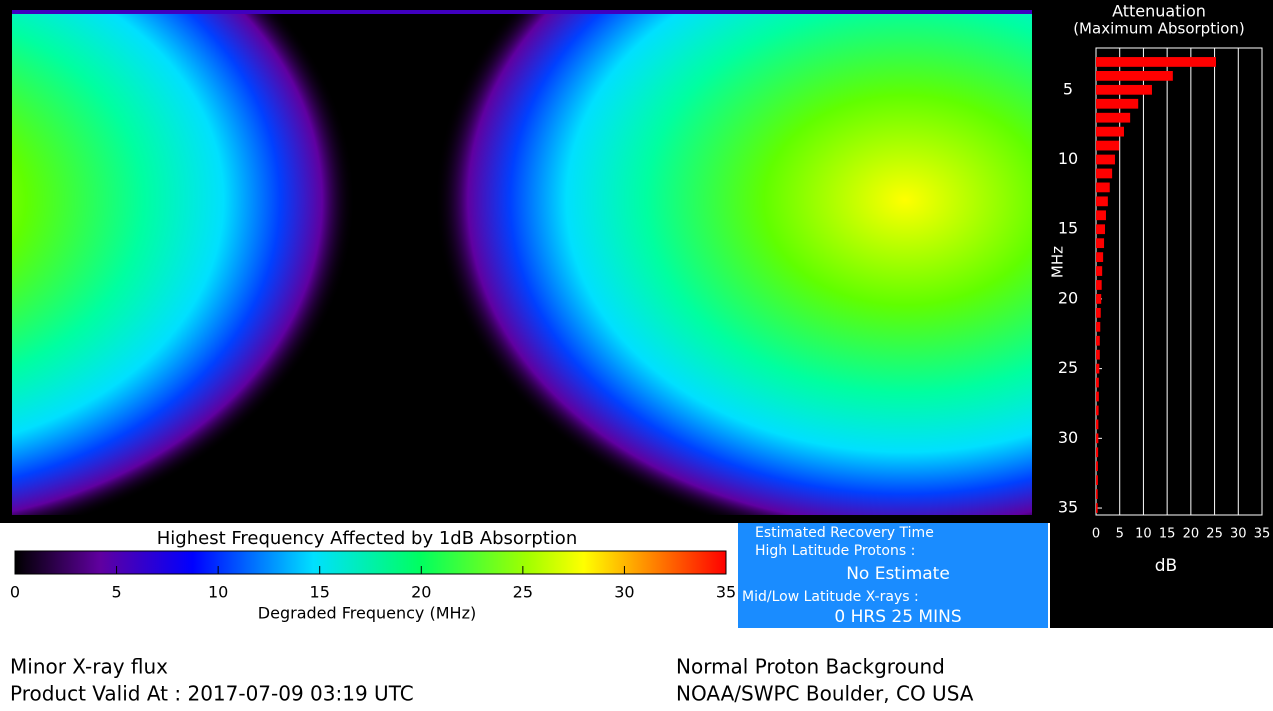 The width and height of the screenshot is (1273, 711). I want to click on x-axis-label: dB, so click(1166, 566).